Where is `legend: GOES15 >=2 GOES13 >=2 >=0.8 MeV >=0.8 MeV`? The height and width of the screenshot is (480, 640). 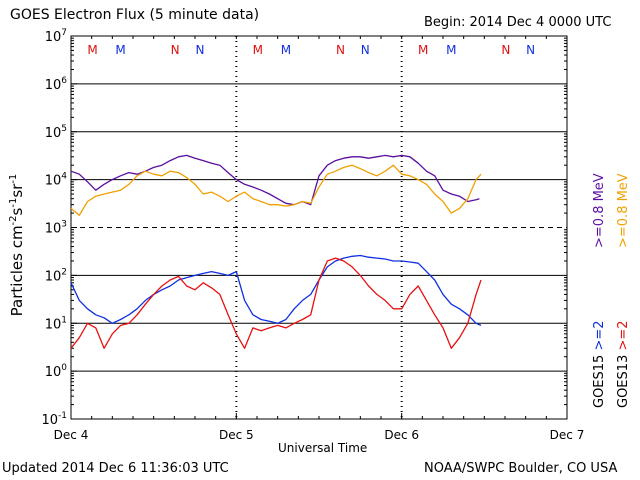 legend: GOES15 >=2 GOES13 >=2 >=0.8 MeV >=0.8 MeV is located at coordinates (611, 290).